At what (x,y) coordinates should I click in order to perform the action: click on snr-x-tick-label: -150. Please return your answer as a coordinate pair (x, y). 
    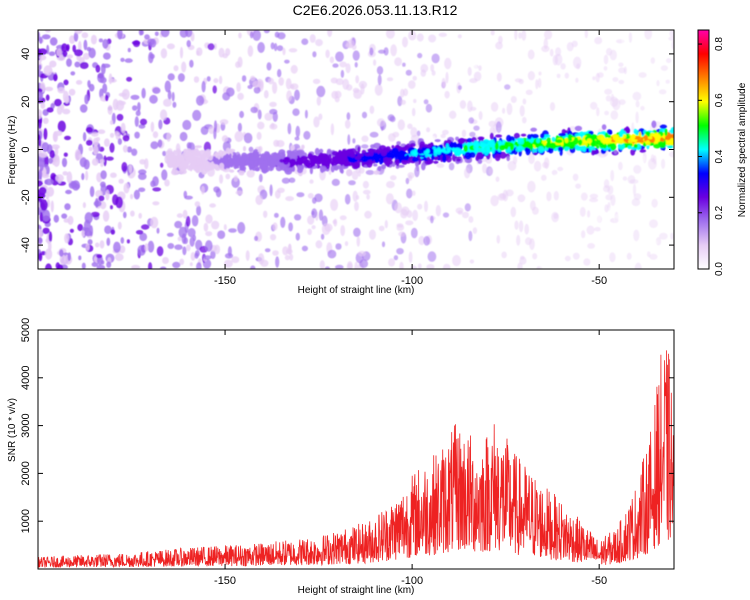
    Looking at the image, I should click on (225, 581).